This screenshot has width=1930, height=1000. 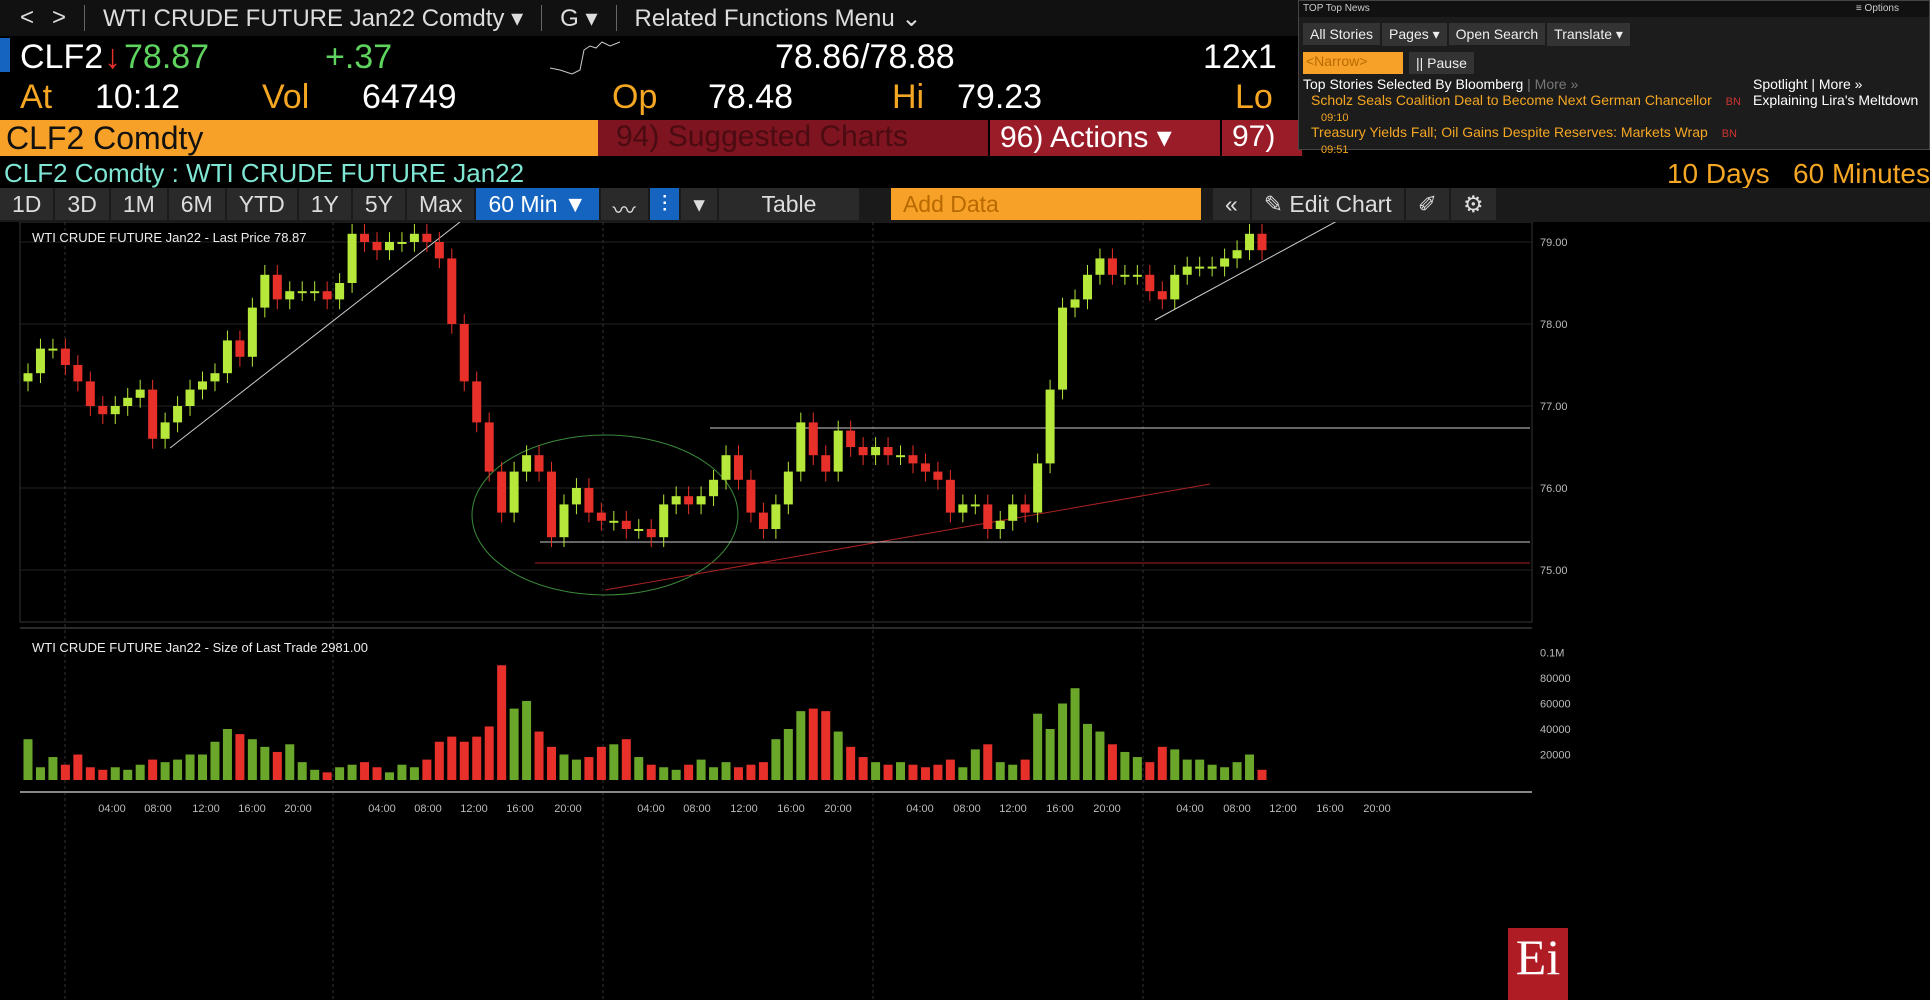 What do you see at coordinates (624, 205) in the screenshot?
I see `line-chart-icon: 〰` at bounding box center [624, 205].